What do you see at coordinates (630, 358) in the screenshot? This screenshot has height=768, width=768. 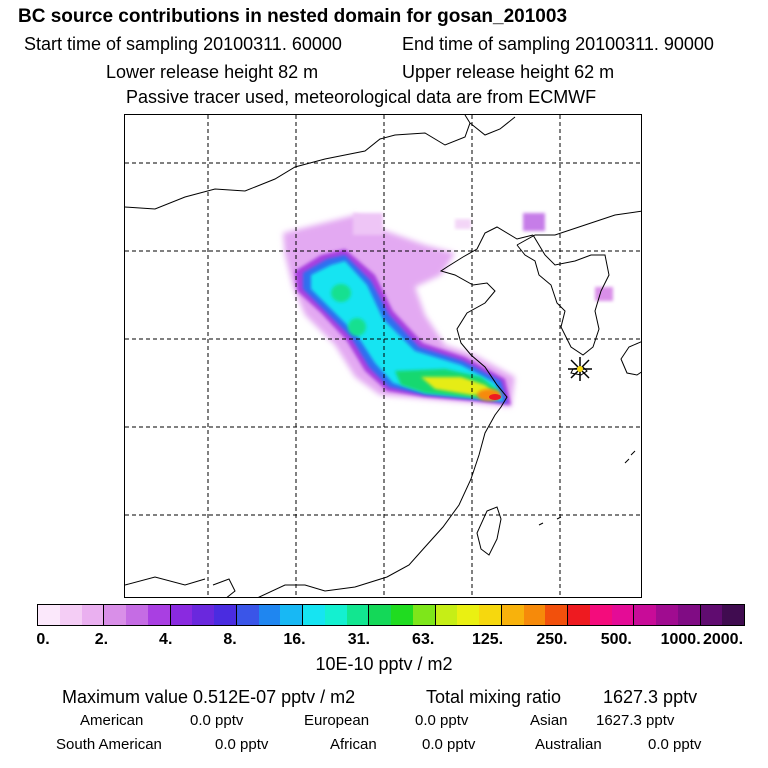 I see `coastline-japan` at bounding box center [630, 358].